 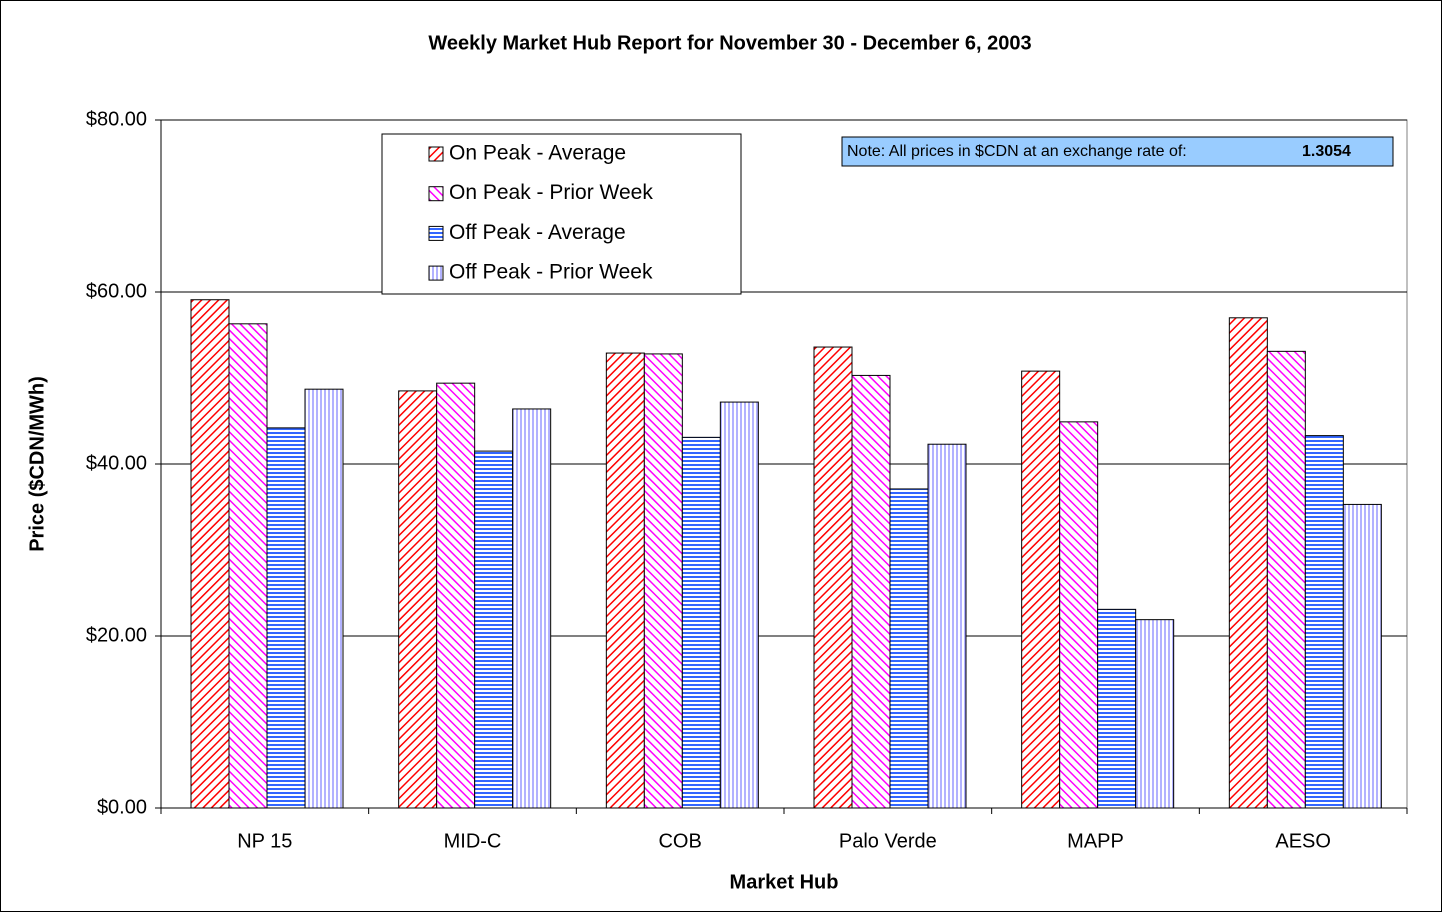 I want to click on x-tick-label: MID-C, so click(x=473, y=841).